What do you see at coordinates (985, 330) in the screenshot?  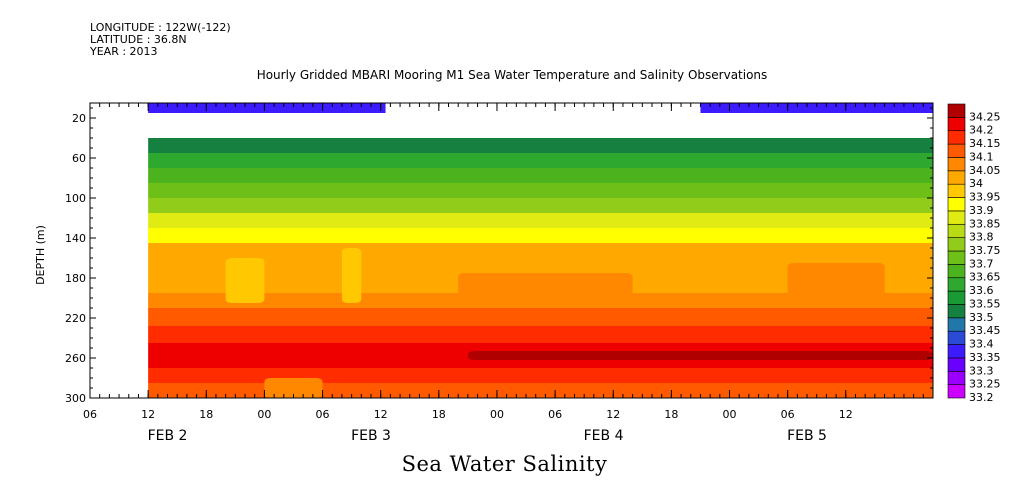 I see `colorbar-label: 33.45` at bounding box center [985, 330].